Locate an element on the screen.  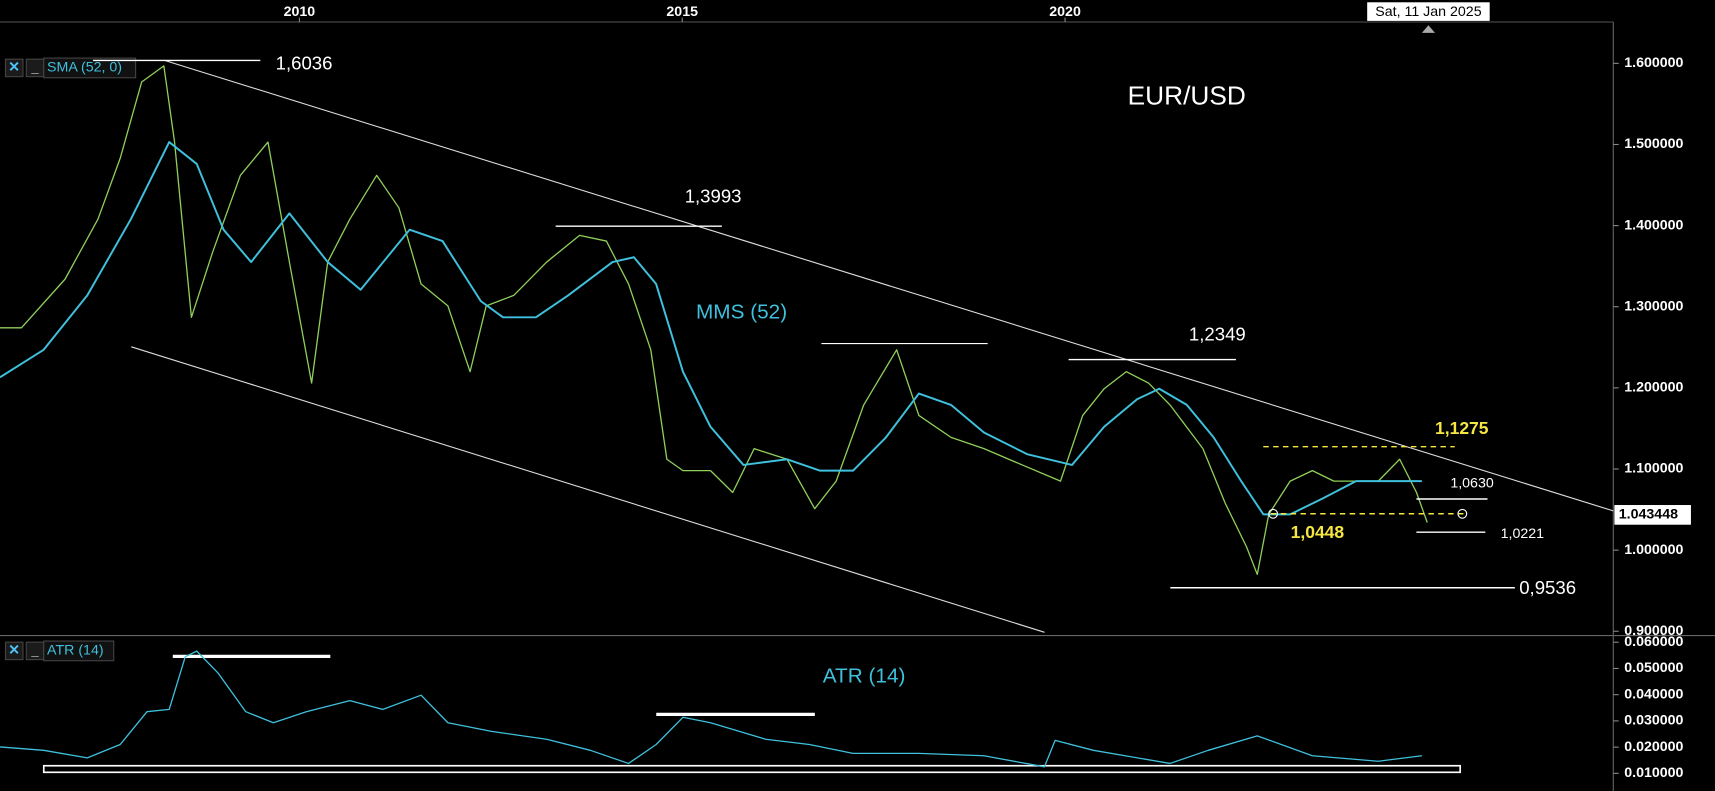
level-label: 1,3993 is located at coordinates (713, 196).